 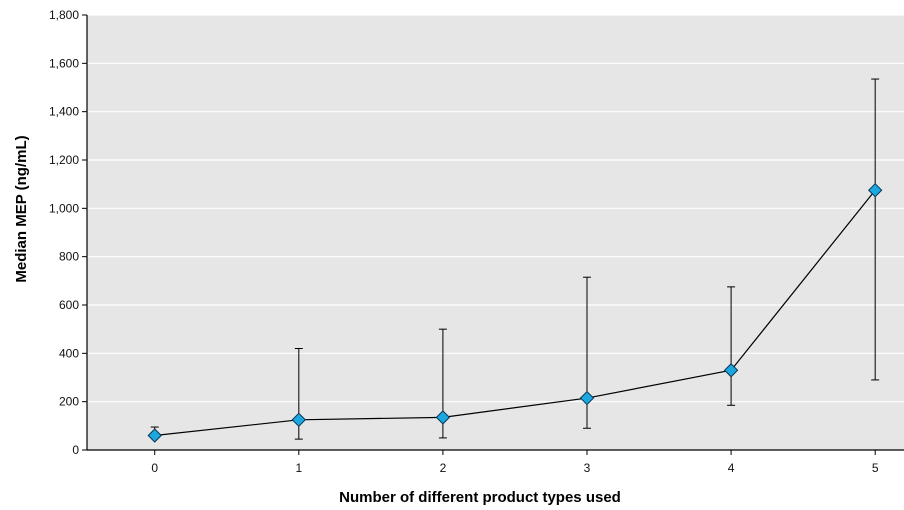 I want to click on x-axis-title: Number of different product types used, so click(x=480, y=497).